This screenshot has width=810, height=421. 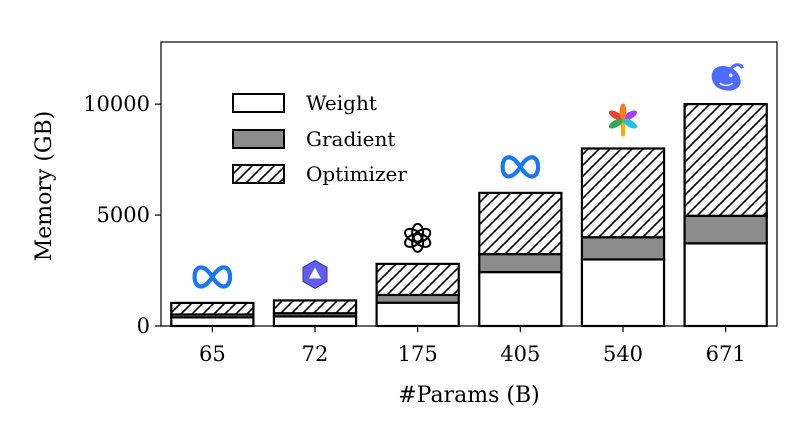 What do you see at coordinates (520, 354) in the screenshot?
I see `x-tick-label-405: 405` at bounding box center [520, 354].